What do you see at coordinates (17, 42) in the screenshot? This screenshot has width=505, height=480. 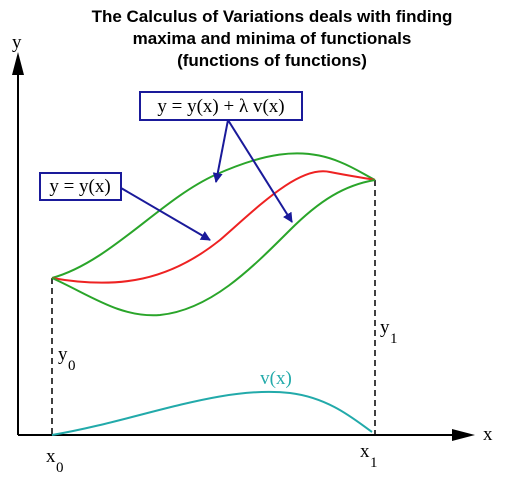 I see `y-axis-label: y` at bounding box center [17, 42].